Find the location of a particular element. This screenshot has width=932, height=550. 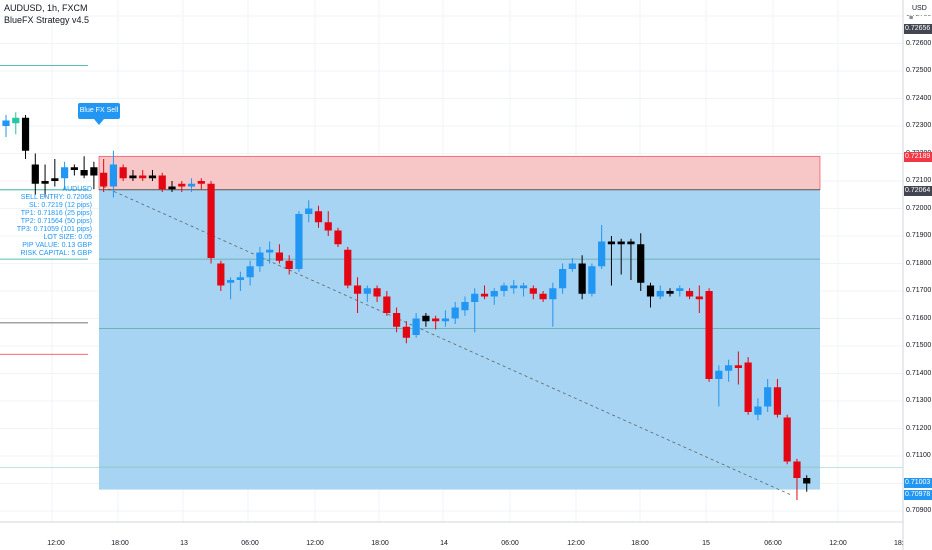

price-tick-label: 0.72700 is located at coordinates (919, 14).